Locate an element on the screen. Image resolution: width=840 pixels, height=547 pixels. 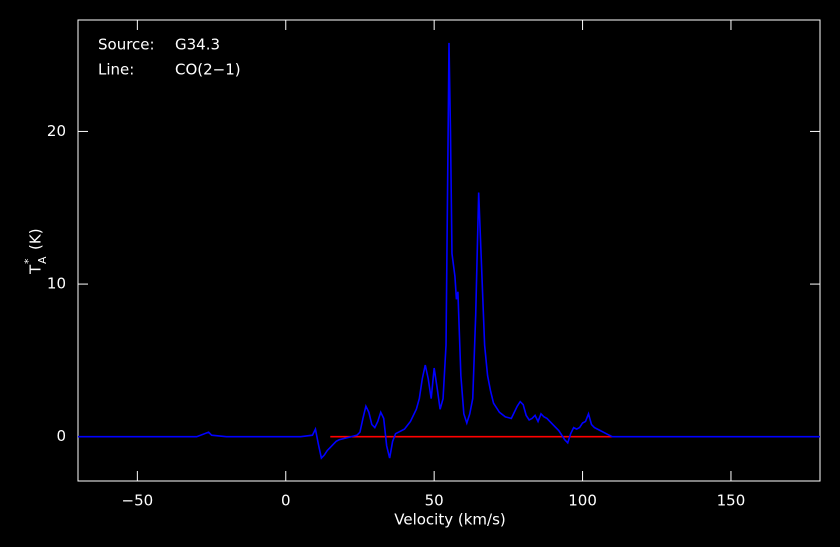
y-label-sub: A is located at coordinates (42, 260).